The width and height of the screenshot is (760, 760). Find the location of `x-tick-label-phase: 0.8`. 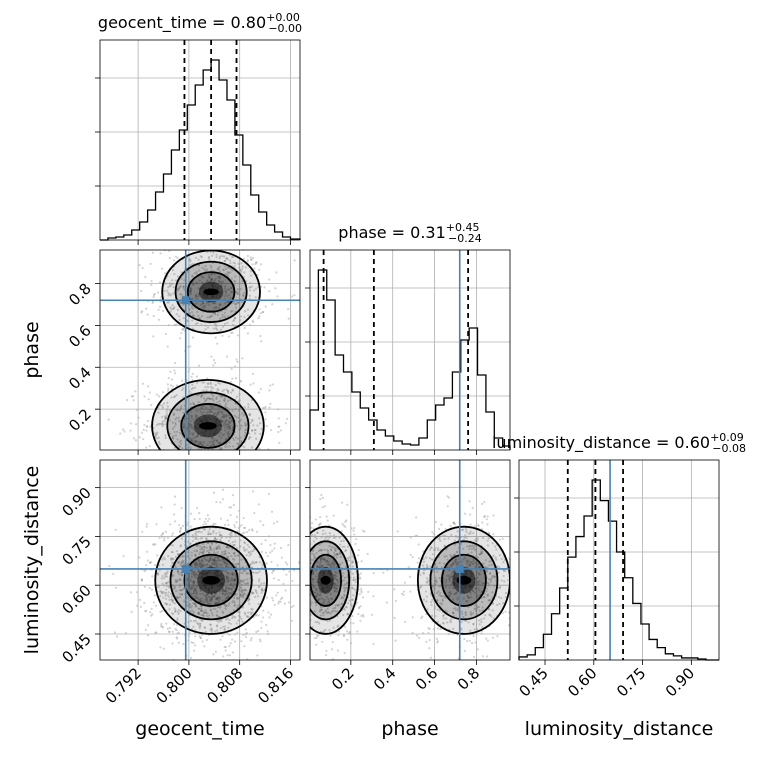

x-tick-label-phase: 0.8 is located at coordinates (469, 679).